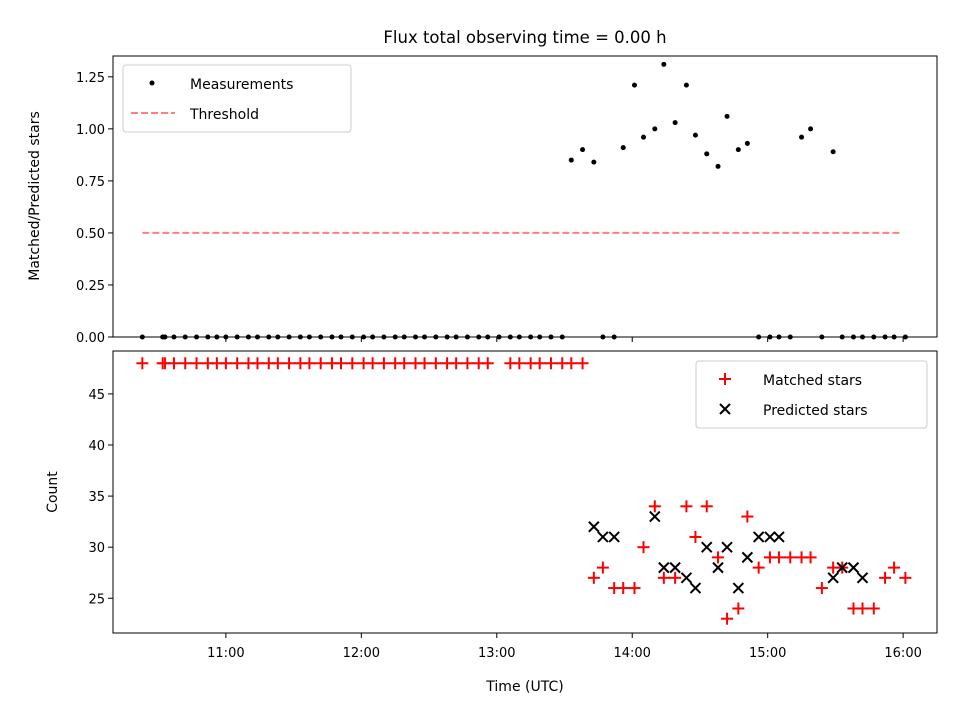 The height and width of the screenshot is (720, 960). Describe the element at coordinates (96, 548) in the screenshot. I see `bottom-y-tick-label: 30` at that location.